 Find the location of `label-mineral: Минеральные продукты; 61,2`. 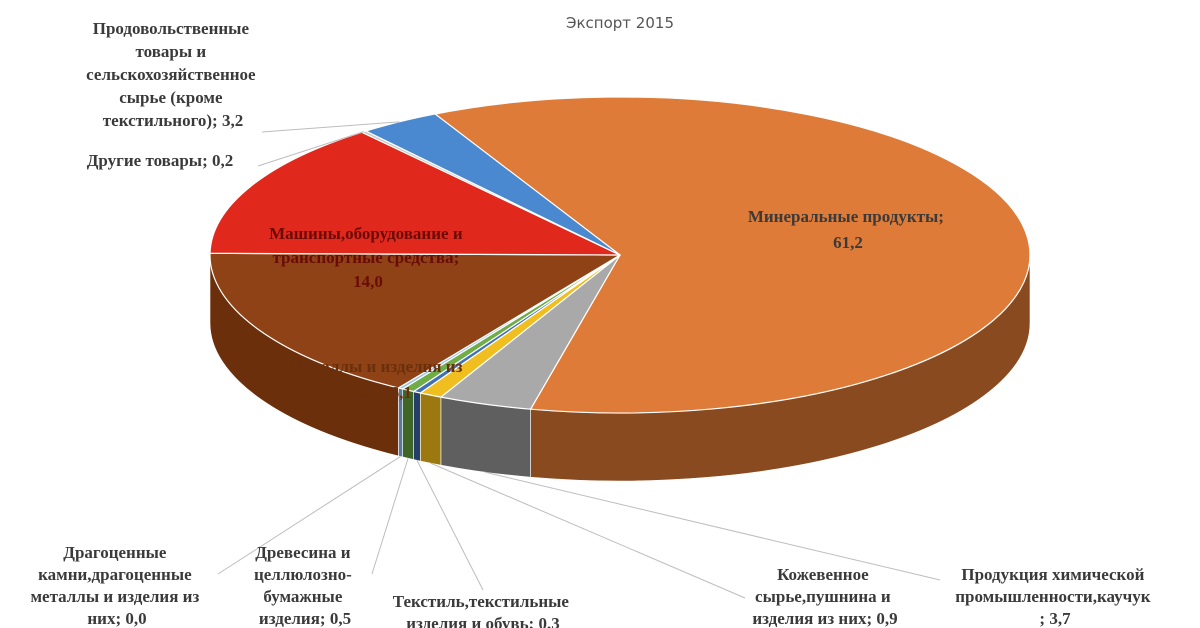

label-mineral: Минеральные продукты; 61,2 is located at coordinates (848, 229).